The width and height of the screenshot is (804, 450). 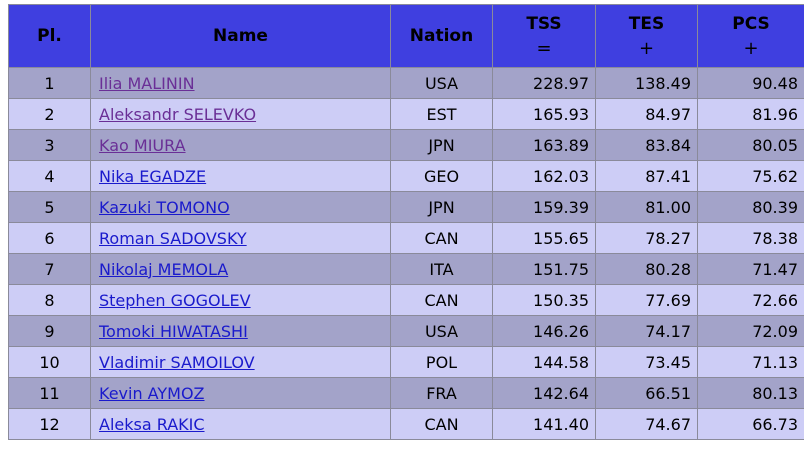 I want to click on tes-cell: 80.28, so click(x=646, y=269).